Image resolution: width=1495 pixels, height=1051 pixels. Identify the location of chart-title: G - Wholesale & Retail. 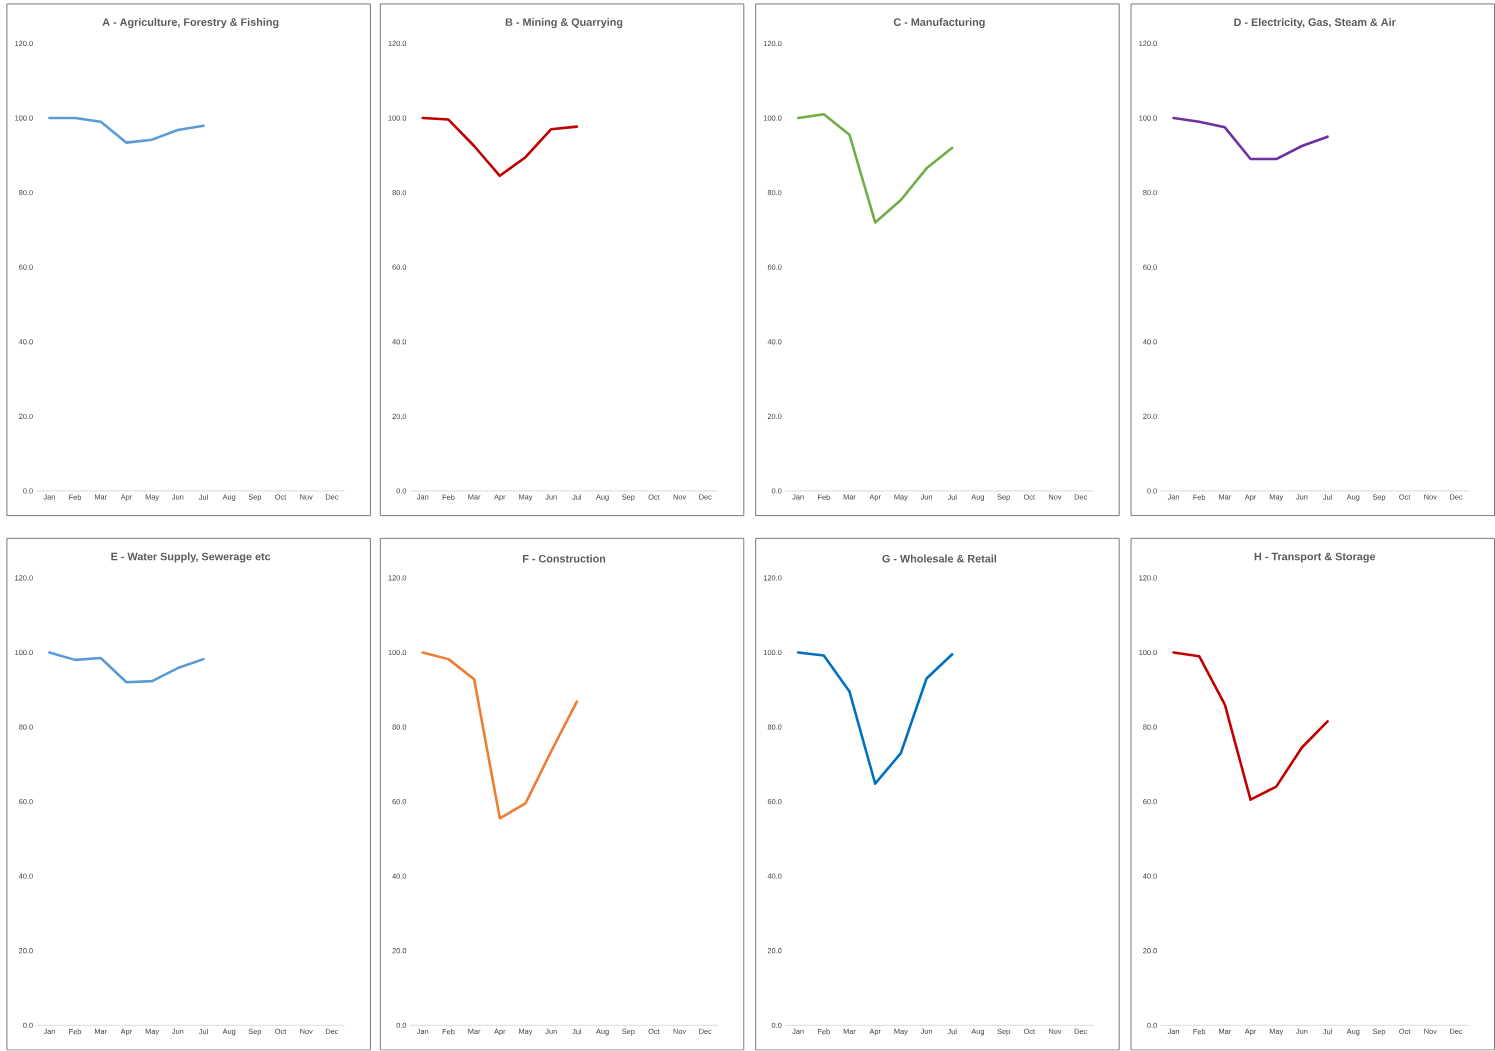
(939, 558).